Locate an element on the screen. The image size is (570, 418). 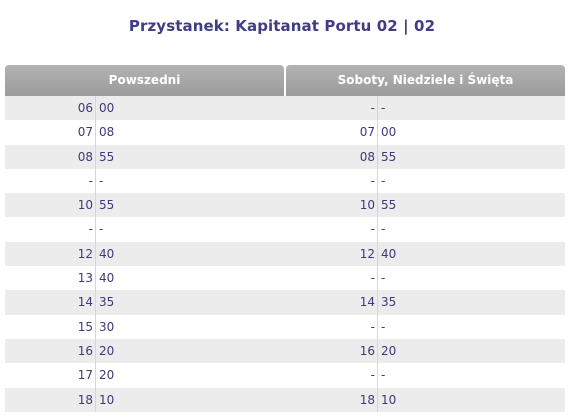
table-row: 08 55 08 55 is located at coordinates (285, 156).